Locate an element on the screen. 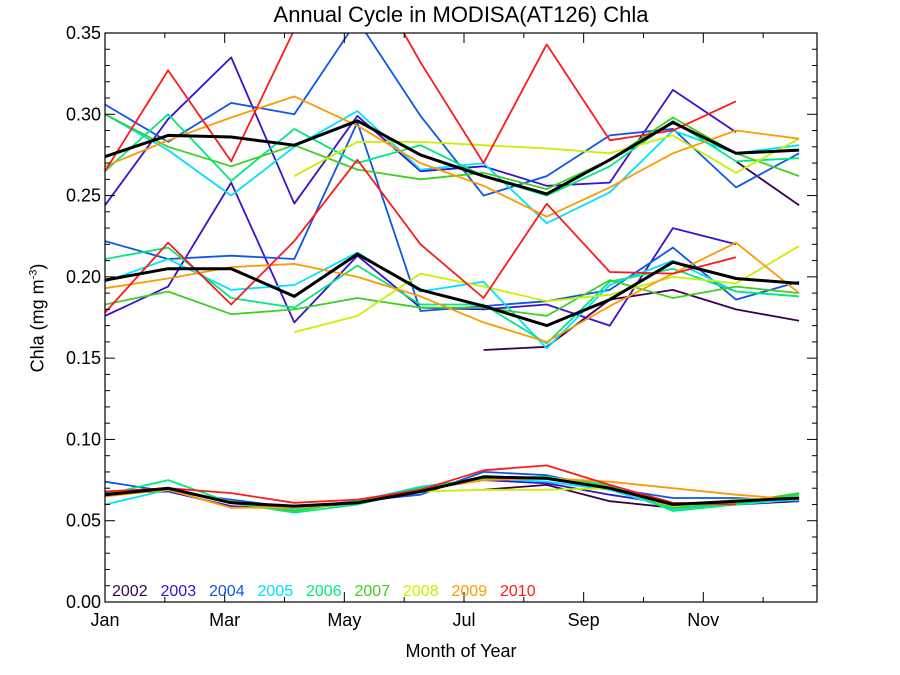 The image size is (900, 675). series-2010-lower-line is located at coordinates (421, 485).